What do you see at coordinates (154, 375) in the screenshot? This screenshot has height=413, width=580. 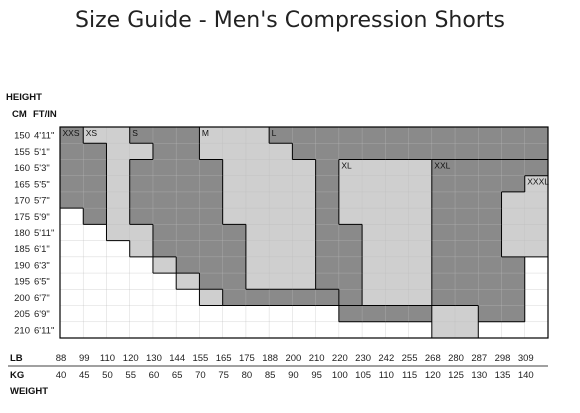 I see `weight-kg-tick: 60` at bounding box center [154, 375].